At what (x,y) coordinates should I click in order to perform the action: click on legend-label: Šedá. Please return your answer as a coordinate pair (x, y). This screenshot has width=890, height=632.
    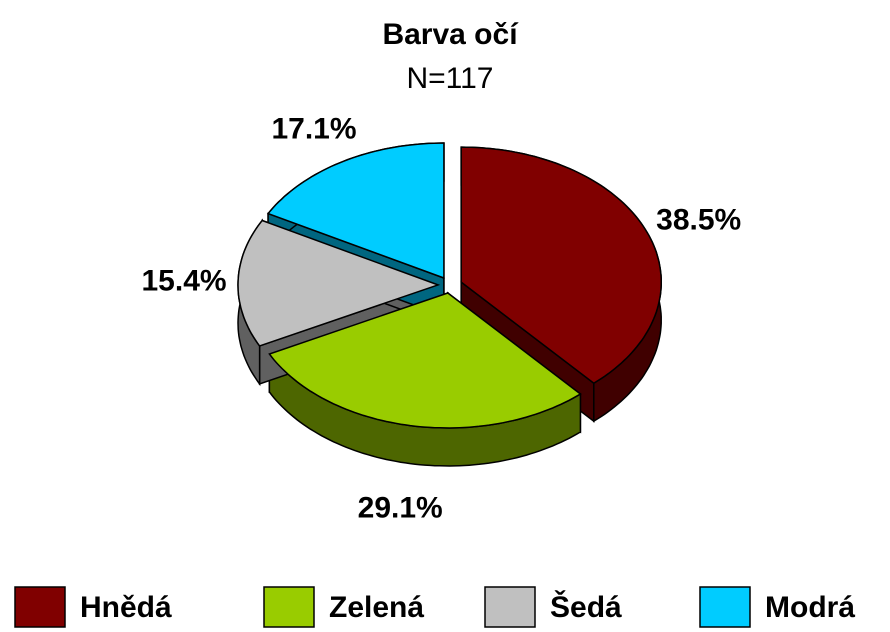
    Looking at the image, I should click on (586, 607).